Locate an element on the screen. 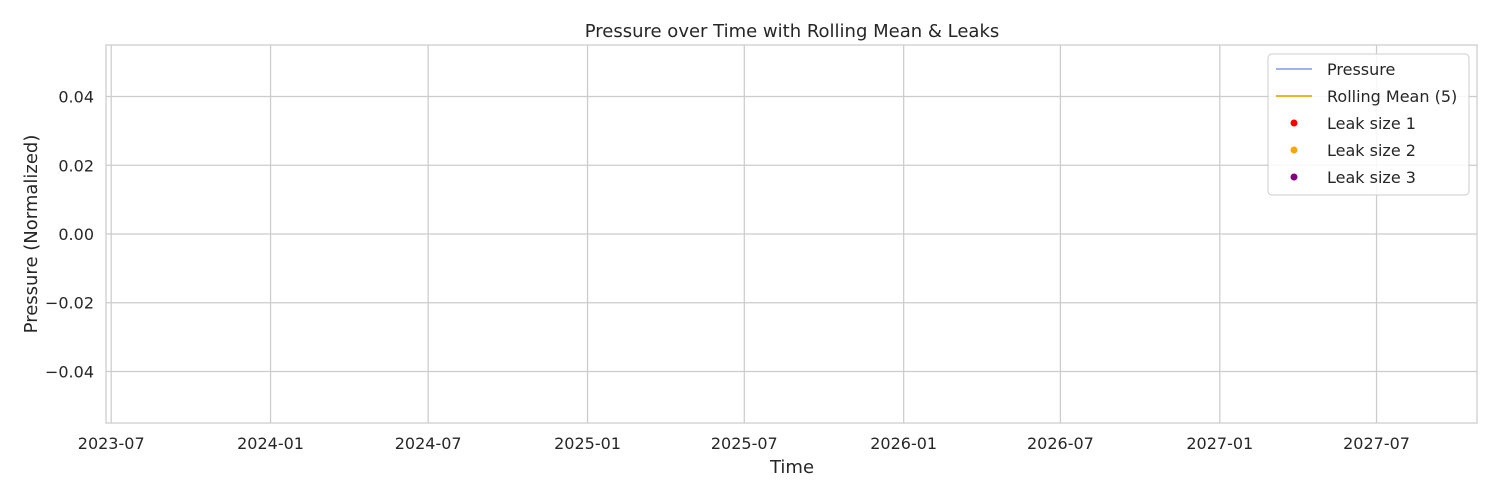 The image size is (1500, 500). x-tick-label: 2024-01 is located at coordinates (270, 443).